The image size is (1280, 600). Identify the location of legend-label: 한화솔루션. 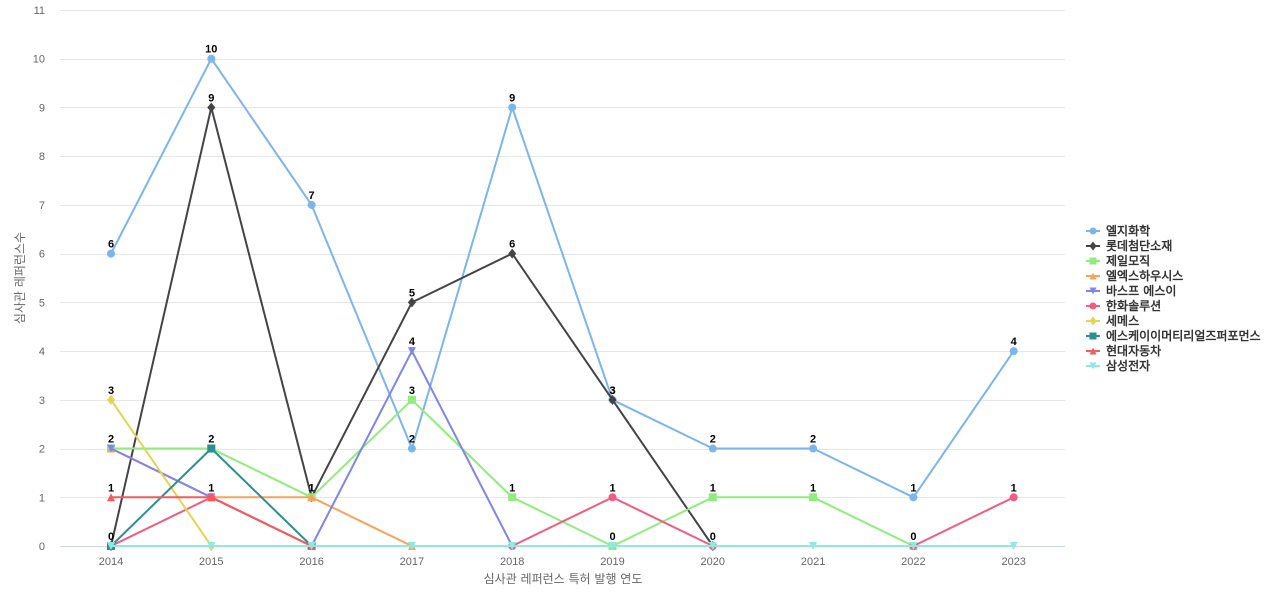
(1133, 305).